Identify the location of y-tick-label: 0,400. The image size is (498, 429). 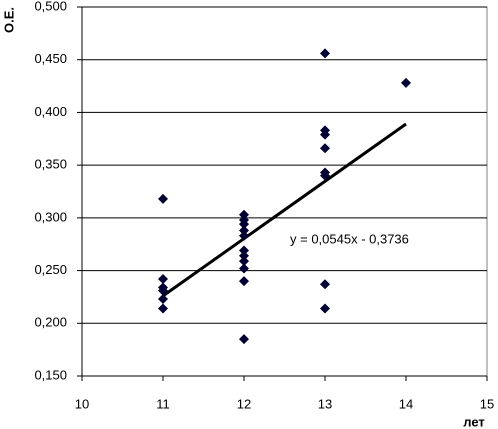
(50, 111).